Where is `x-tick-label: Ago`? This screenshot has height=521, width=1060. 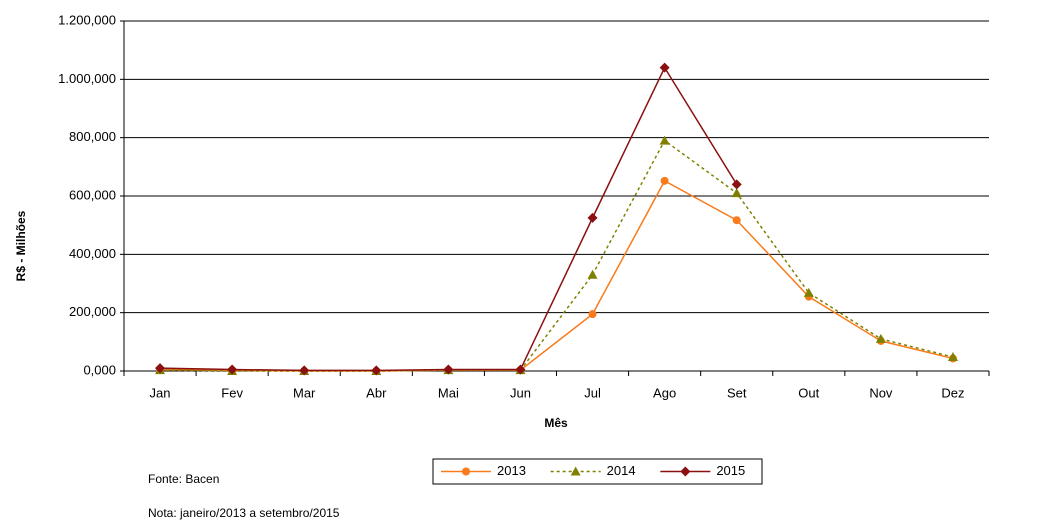 x-tick-label: Ago is located at coordinates (664, 392).